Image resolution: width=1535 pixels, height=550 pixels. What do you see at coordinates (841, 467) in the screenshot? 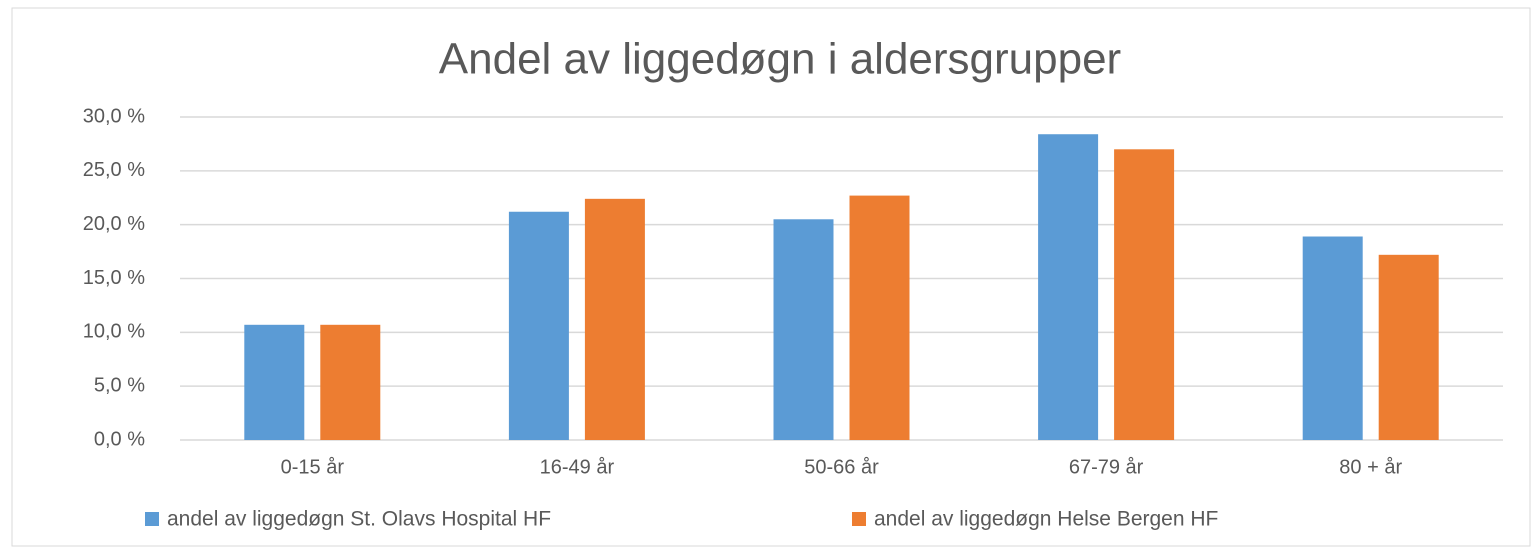
I see `x-tick-label: 50-66 år` at bounding box center [841, 467].